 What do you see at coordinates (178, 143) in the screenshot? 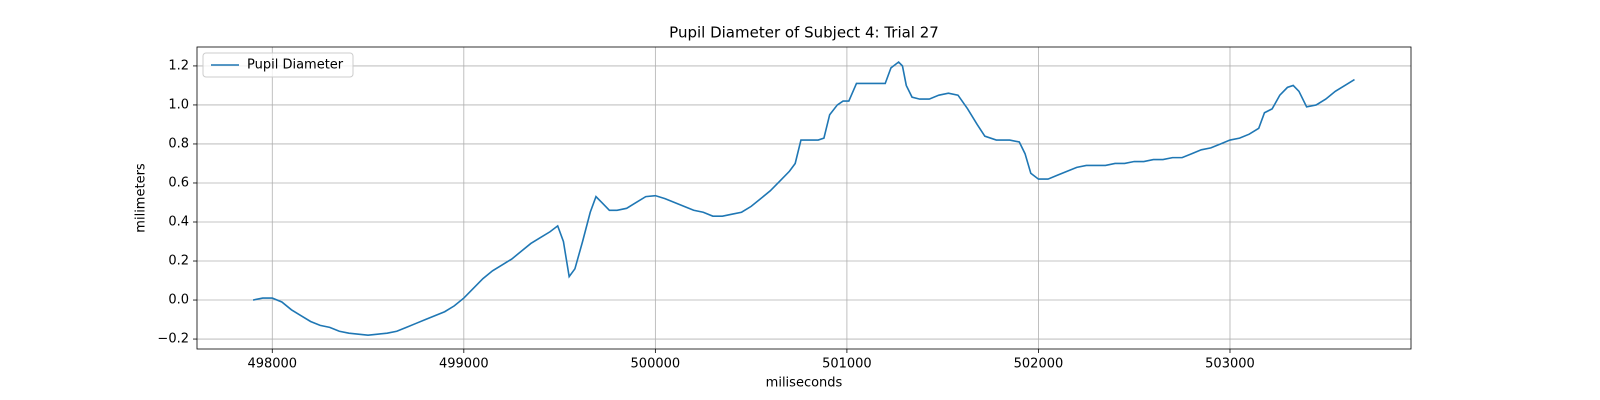
I see `y-tick-label: 0.8` at bounding box center [178, 143].